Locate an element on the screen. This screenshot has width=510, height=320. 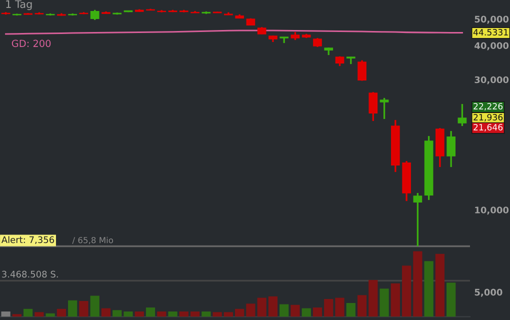
ref-line-label: Alert: 7,356 is located at coordinates (27, 240).